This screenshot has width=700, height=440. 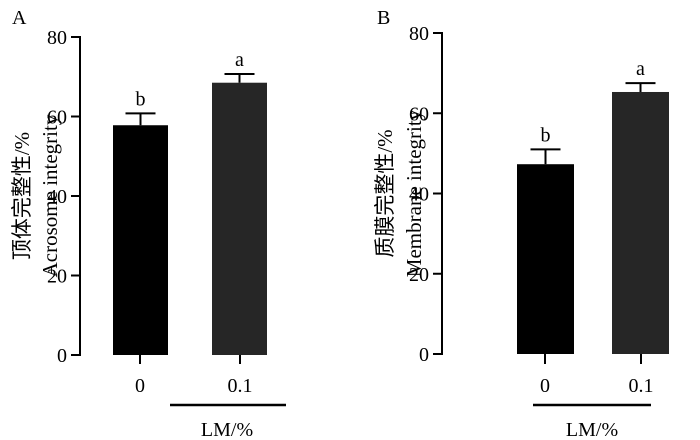 What do you see at coordinates (385, 193) in the screenshot?
I see `y-axis-label-cn: 质膜完整性/%` at bounding box center [385, 193].